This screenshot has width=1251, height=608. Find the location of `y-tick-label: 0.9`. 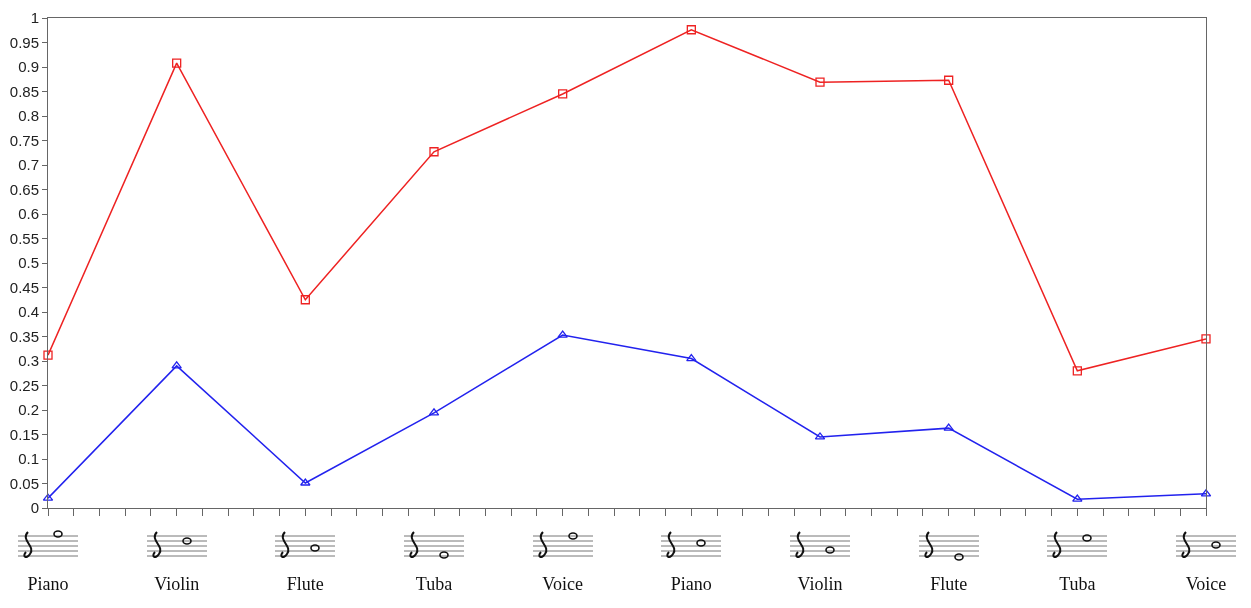

y-tick-label: 0.9 is located at coordinates (28, 67).